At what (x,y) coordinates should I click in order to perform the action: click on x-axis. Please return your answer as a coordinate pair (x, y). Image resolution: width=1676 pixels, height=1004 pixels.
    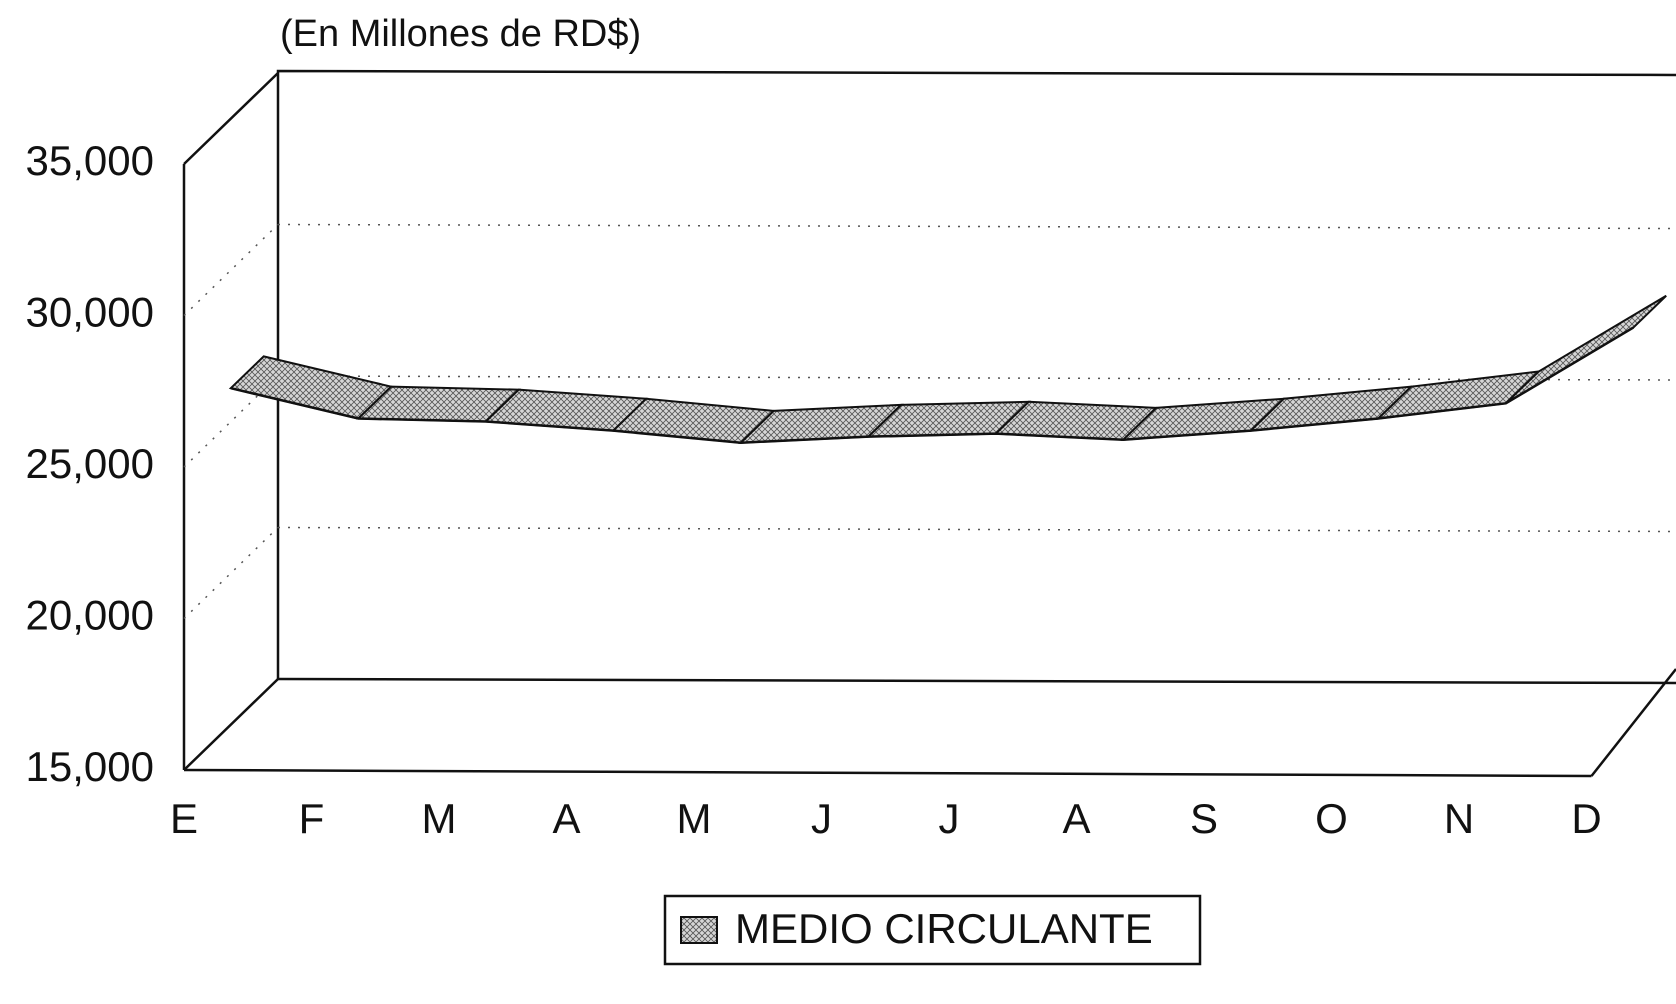
    Looking at the image, I should click on (887, 773).